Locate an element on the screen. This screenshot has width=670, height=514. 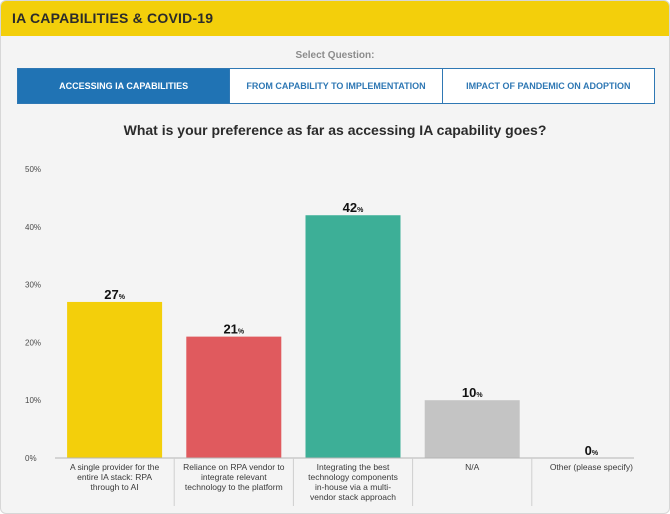
data-label: 21% is located at coordinates (233, 329).